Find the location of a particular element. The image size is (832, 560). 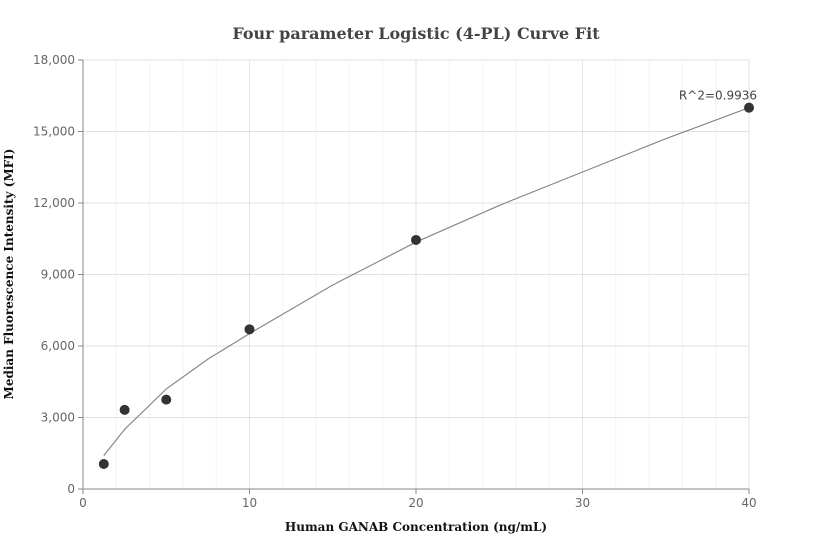

x-axis-title: Human GANAB Concentration (ng/mL) is located at coordinates (416, 527).